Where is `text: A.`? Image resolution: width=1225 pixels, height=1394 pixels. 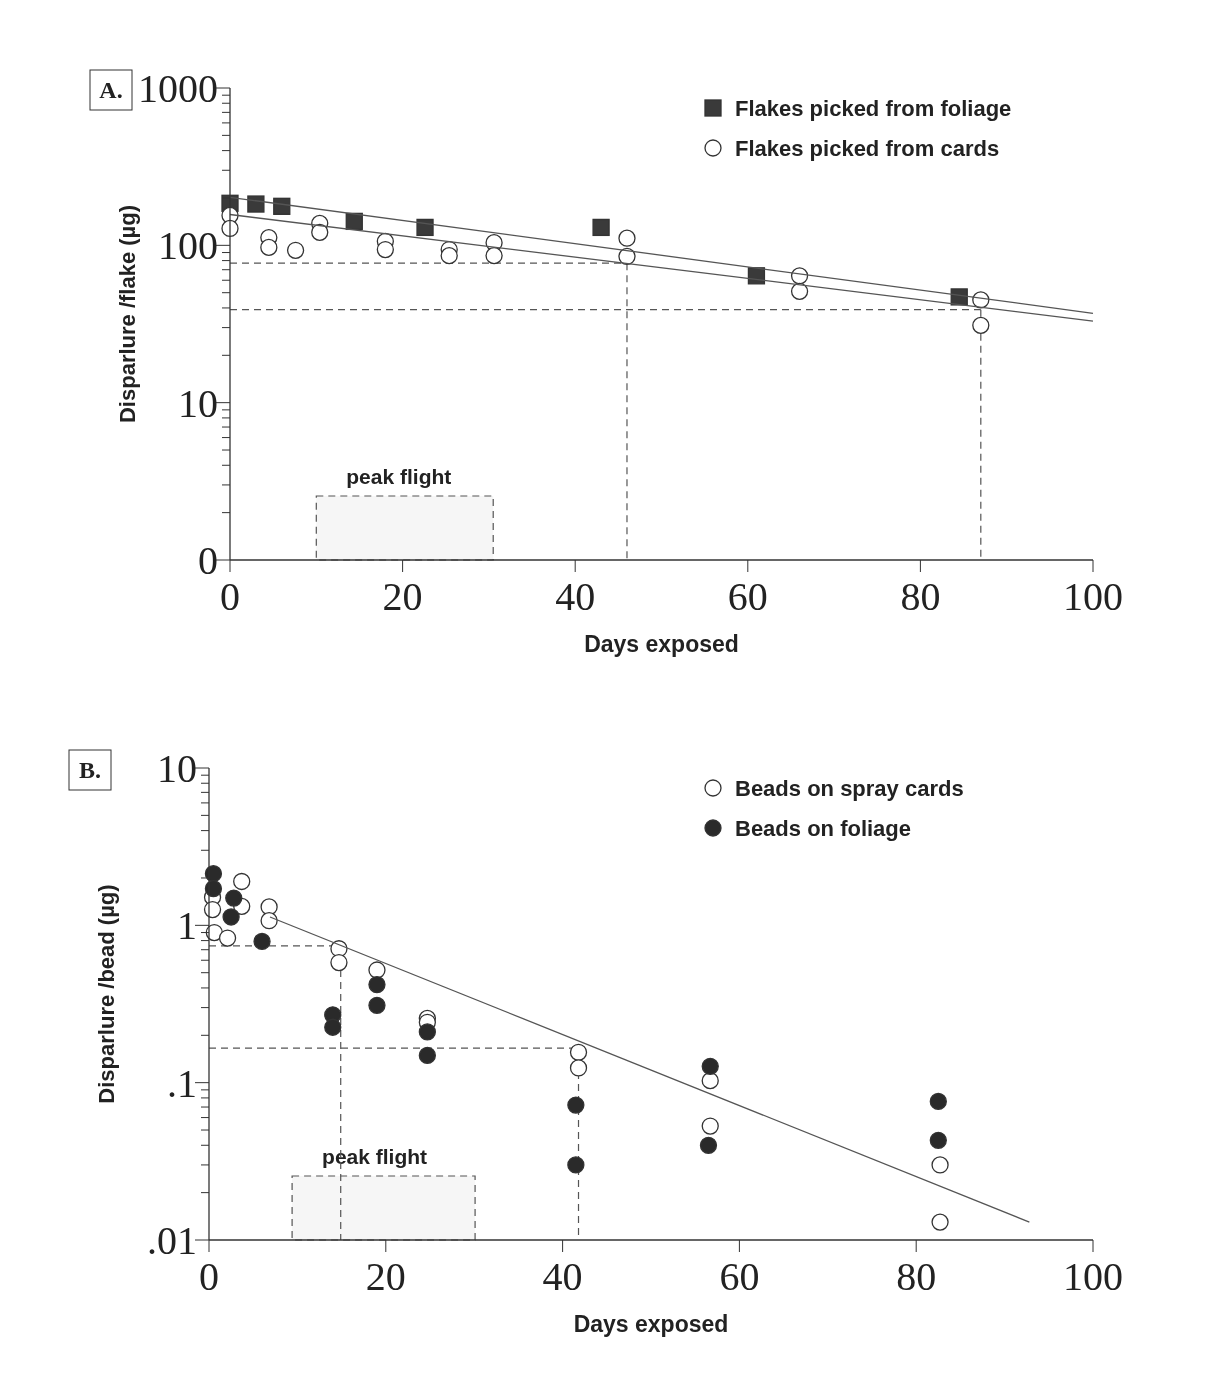
text: A. is located at coordinates (111, 90).